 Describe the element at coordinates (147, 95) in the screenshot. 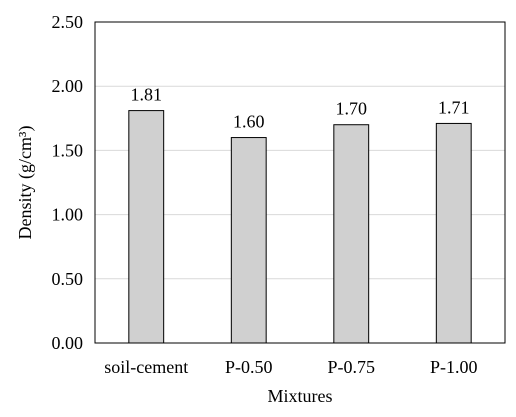

I see `data-label: 1.81` at that location.